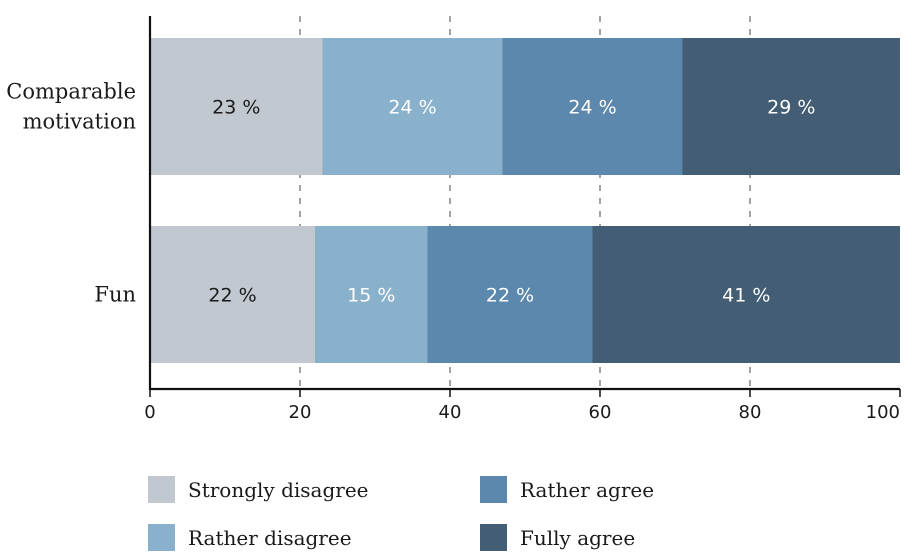 The height and width of the screenshot is (557, 913). Describe the element at coordinates (161, 537) in the screenshot. I see `legend-swatch-rather-disagree` at that location.